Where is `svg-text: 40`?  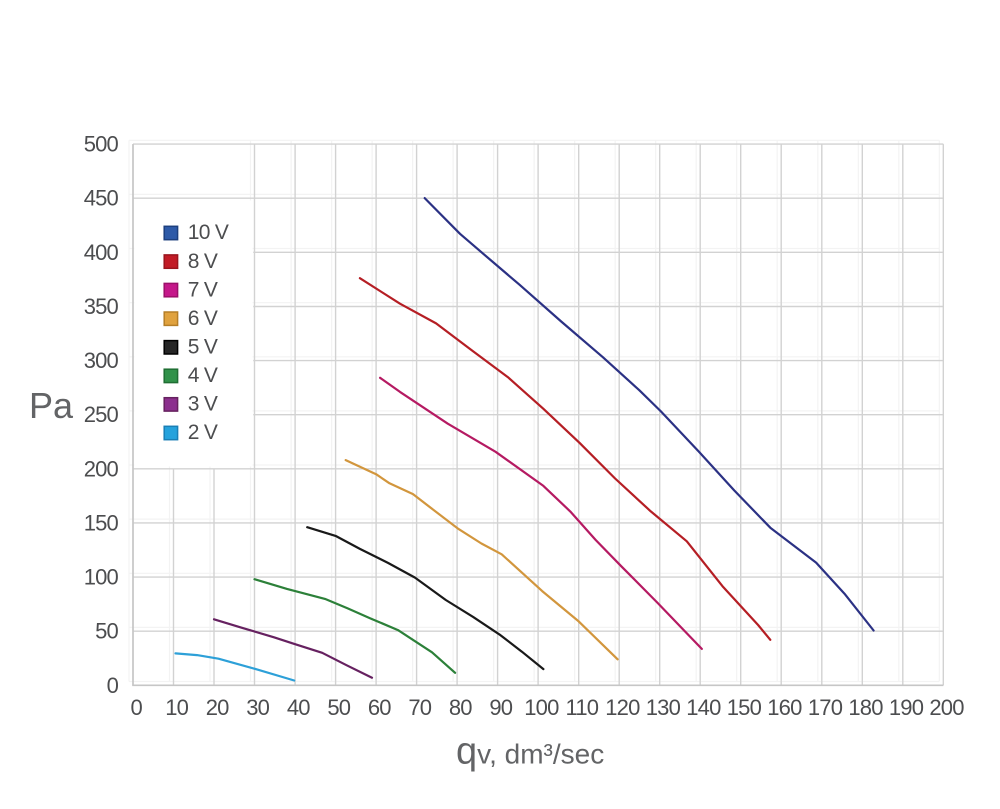
svg-text: 40 is located at coordinates (298, 707).